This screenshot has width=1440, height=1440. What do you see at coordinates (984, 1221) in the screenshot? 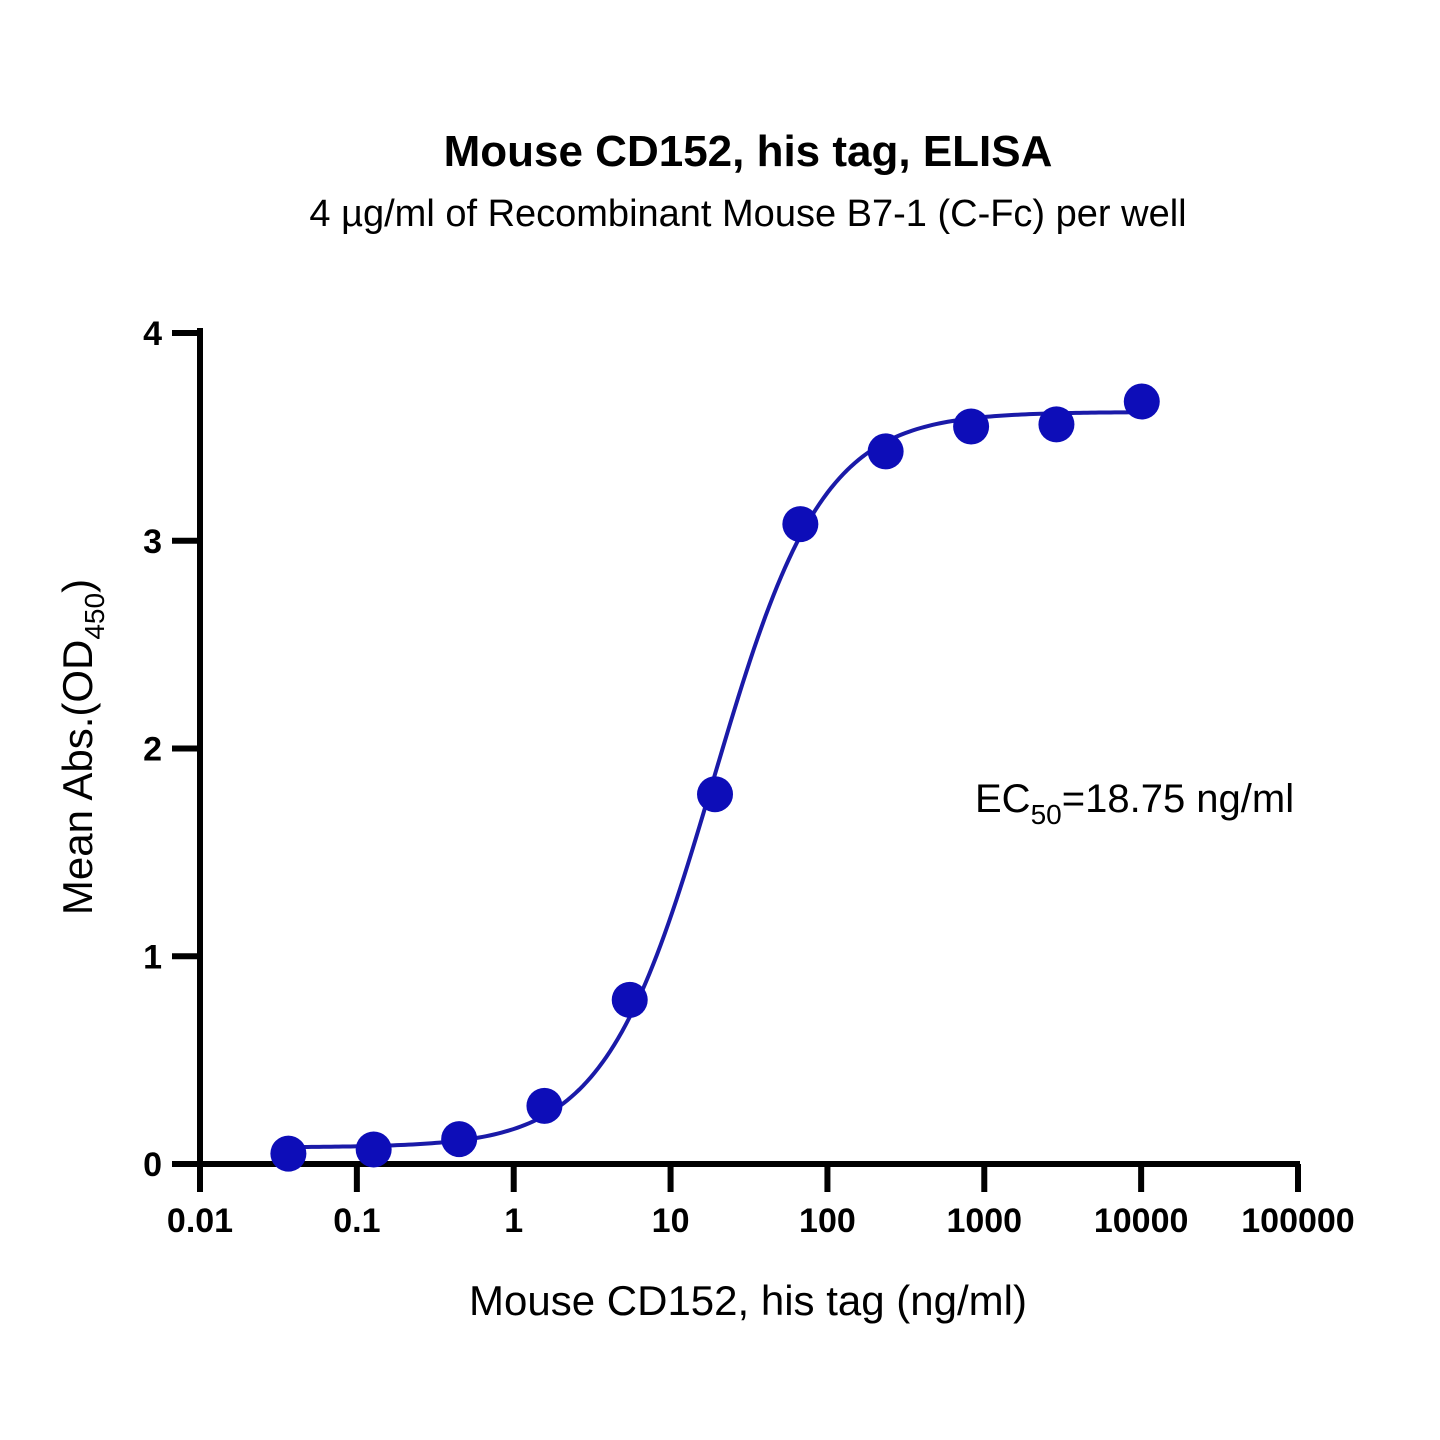
I see `x-tick-label: 1000` at bounding box center [984, 1221].